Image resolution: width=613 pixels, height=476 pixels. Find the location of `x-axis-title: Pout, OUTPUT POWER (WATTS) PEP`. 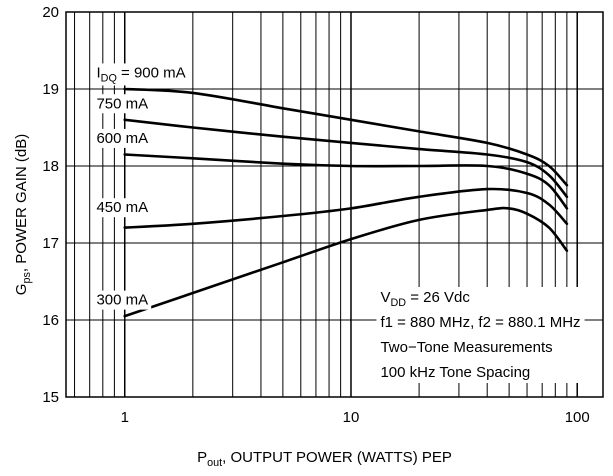

x-axis-title: Pout, OUTPUT POWER (WATTS) PEP is located at coordinates (324, 459).